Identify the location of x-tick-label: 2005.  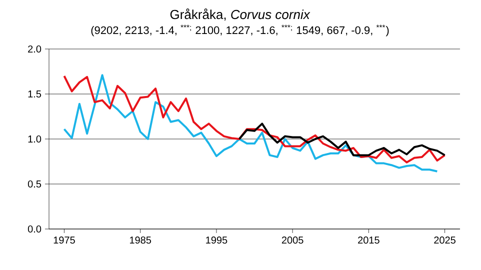
(293, 240).